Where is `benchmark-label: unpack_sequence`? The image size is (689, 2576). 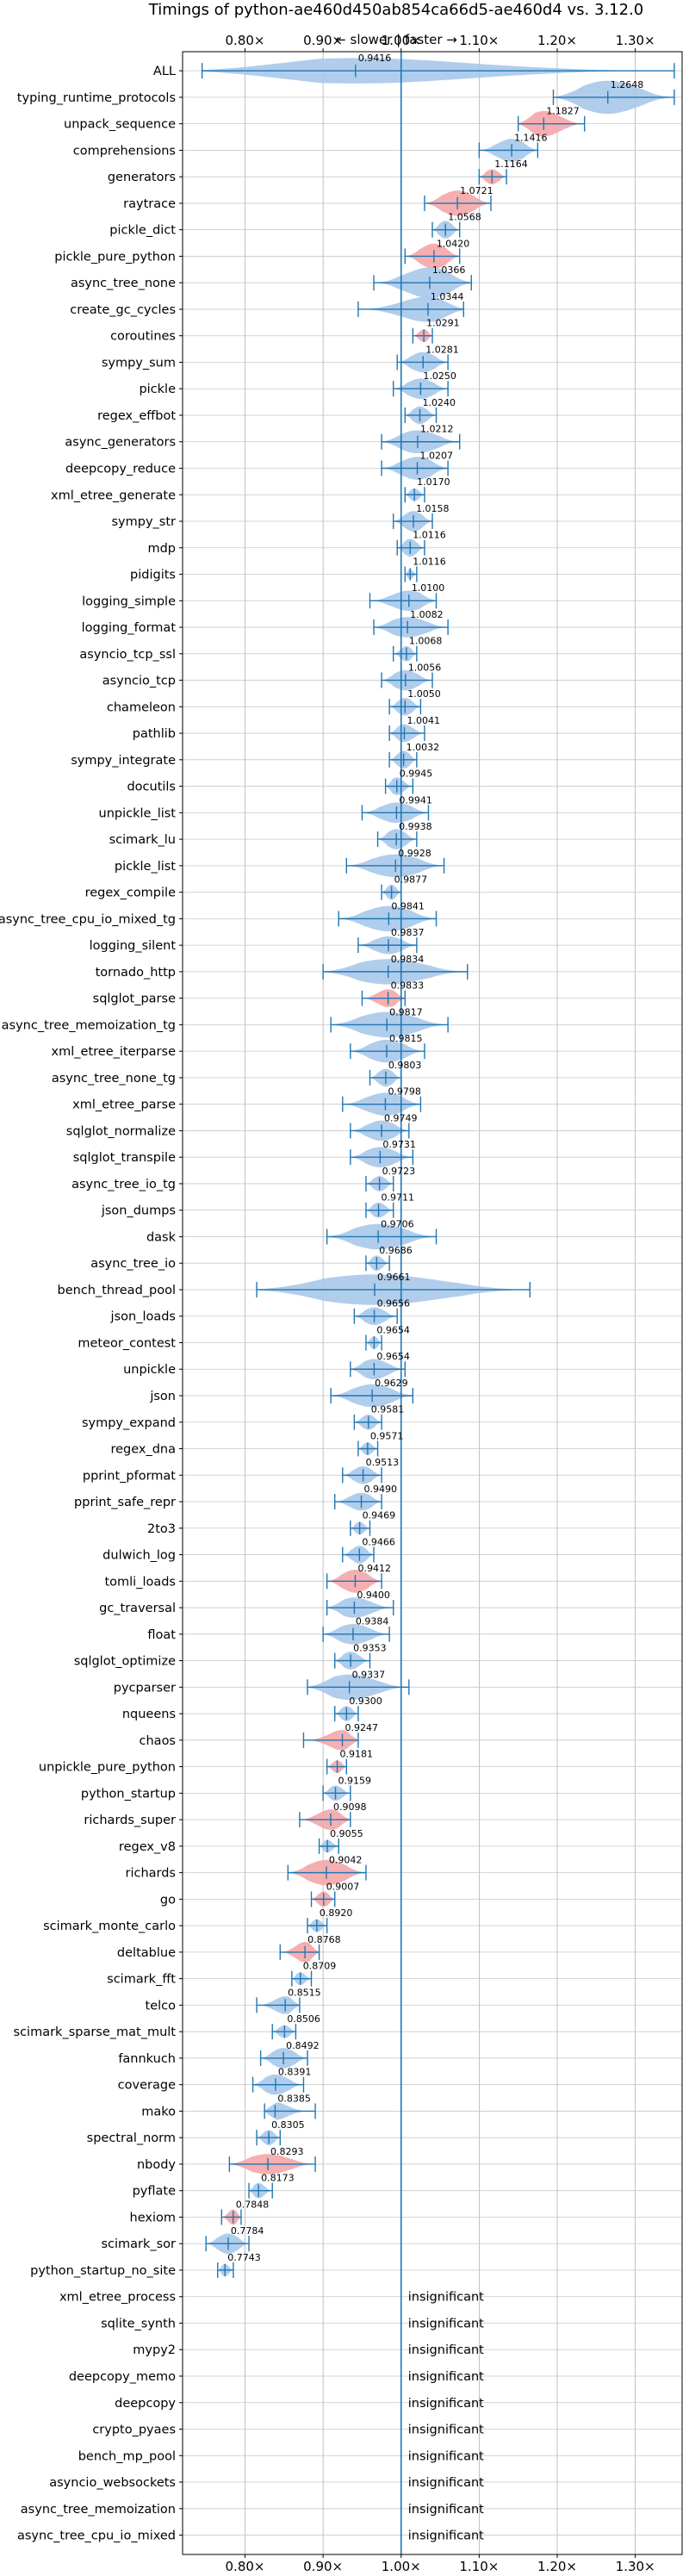 benchmark-label: unpack_sequence is located at coordinates (120, 125).